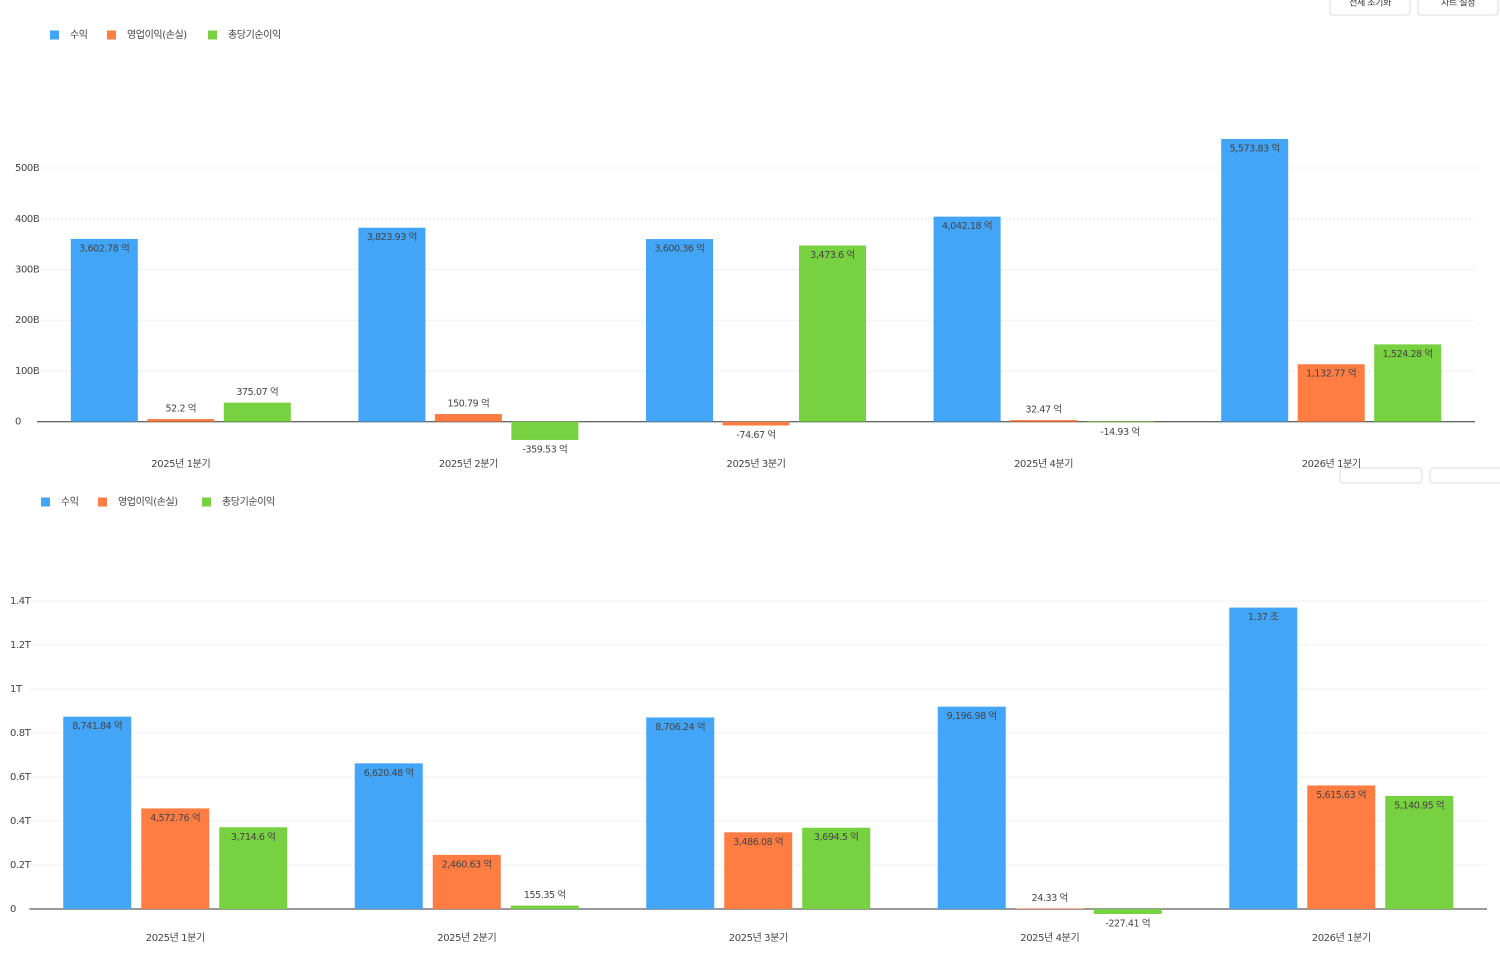 This screenshot has height=964, width=1500. What do you see at coordinates (389, 773) in the screenshot?
I see `value-label: 6,620.48 억` at bounding box center [389, 773].